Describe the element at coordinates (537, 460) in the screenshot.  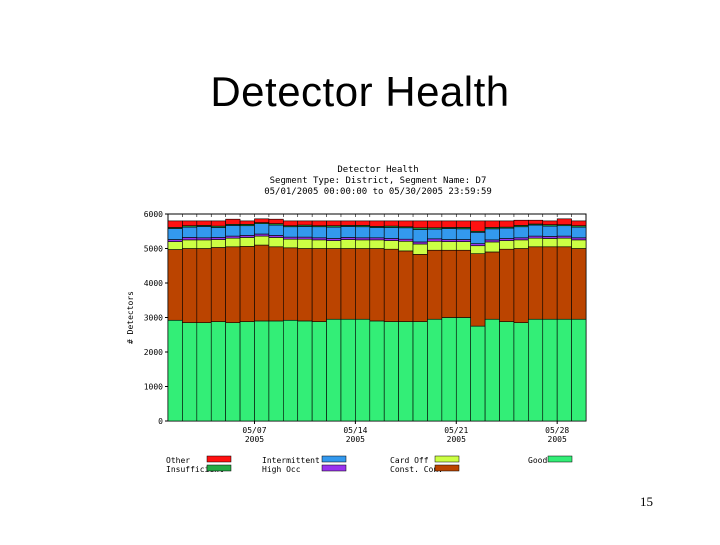
I see `legend-label-good: Good` at that location.